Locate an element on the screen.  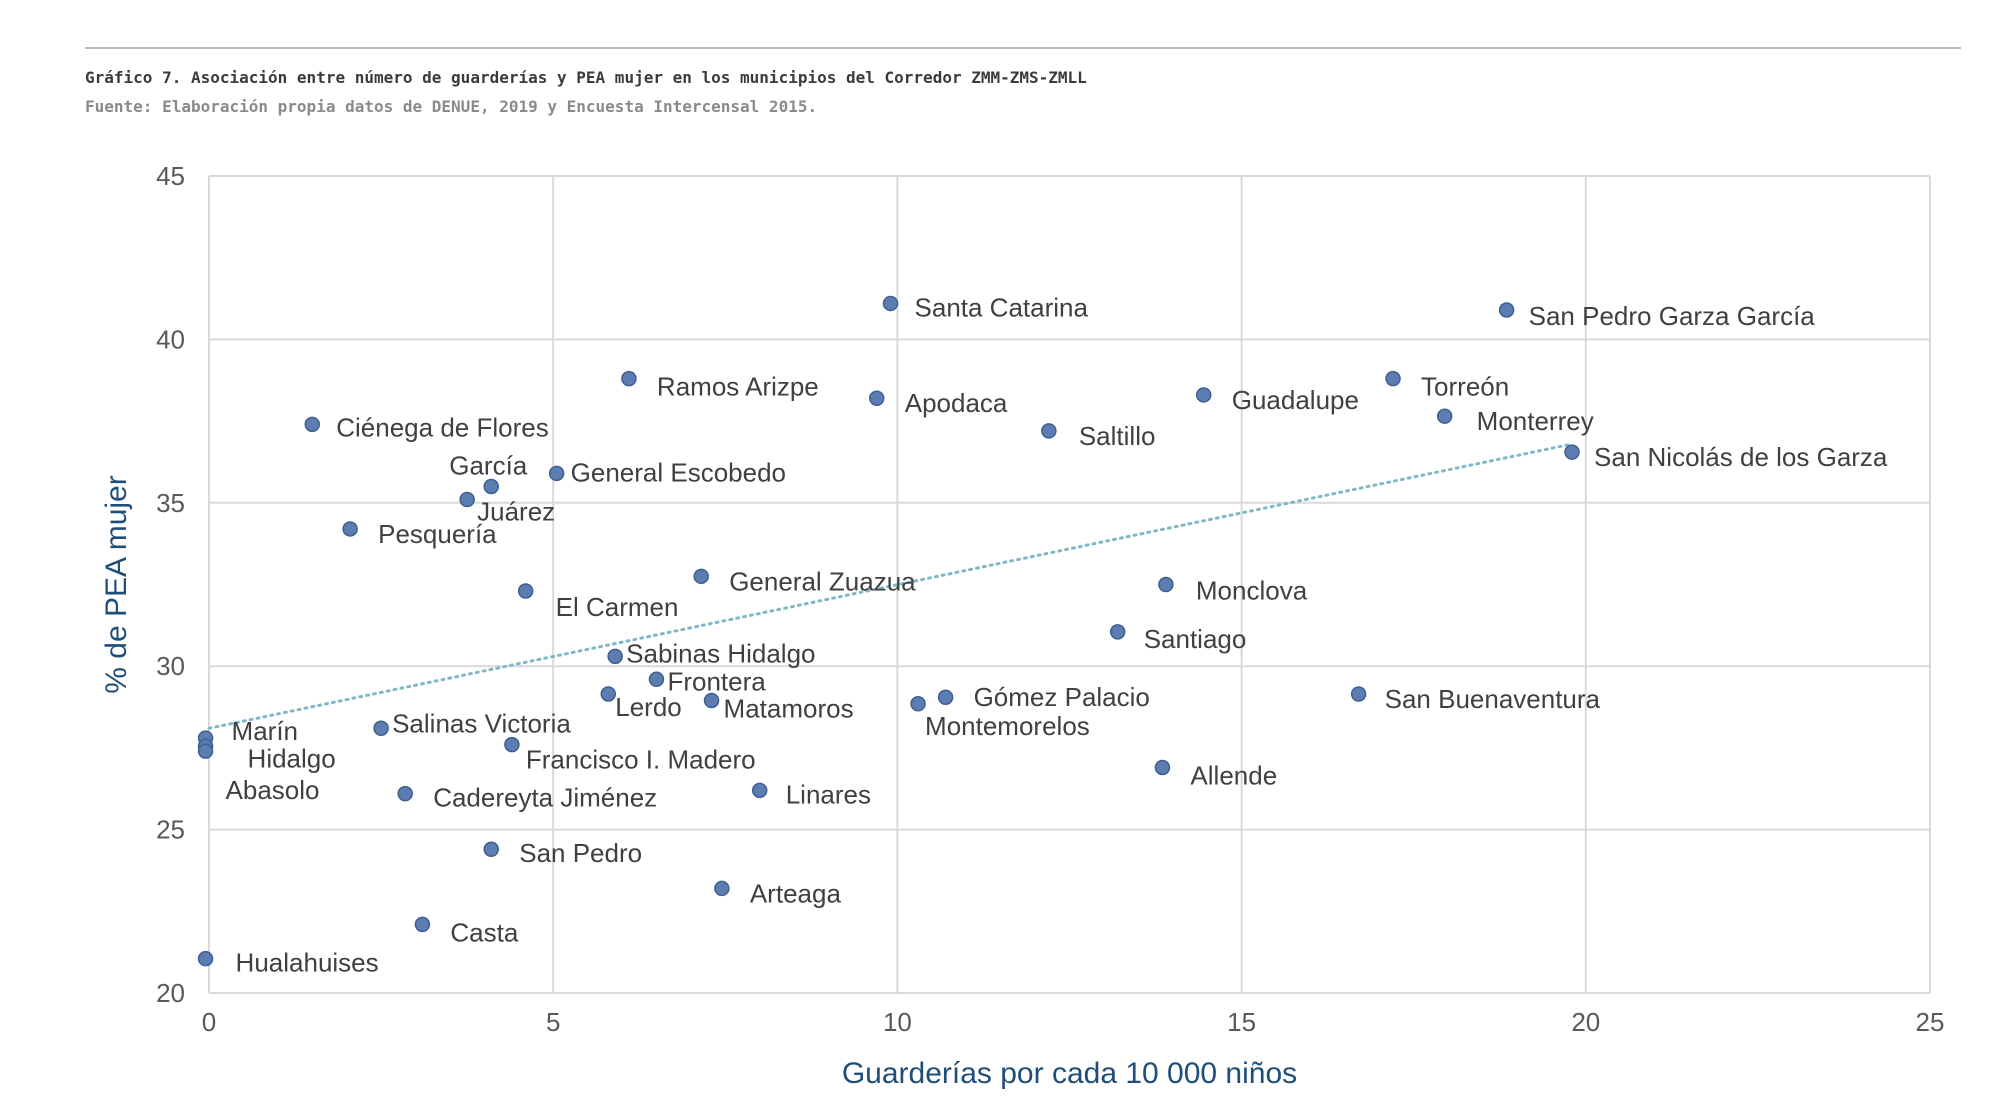
point-label: Saltillo is located at coordinates (1117, 436).